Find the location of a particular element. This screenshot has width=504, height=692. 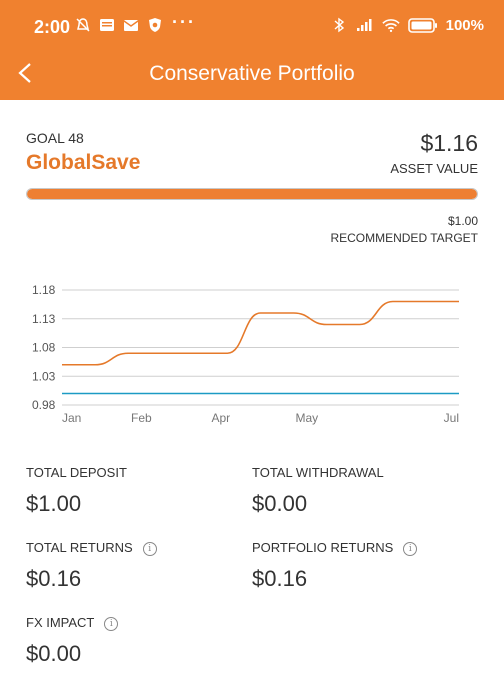

x-tick-label: Apr is located at coordinates (220, 418).